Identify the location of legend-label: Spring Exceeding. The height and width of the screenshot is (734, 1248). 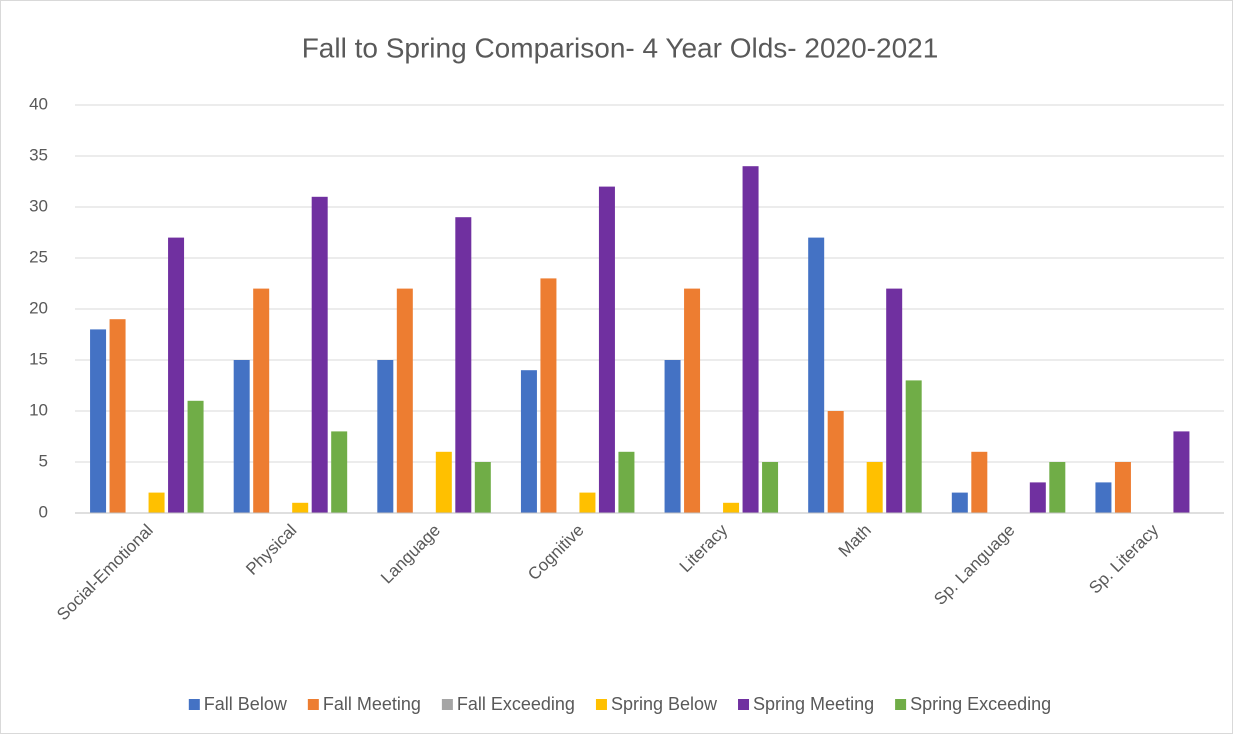
(980, 704).